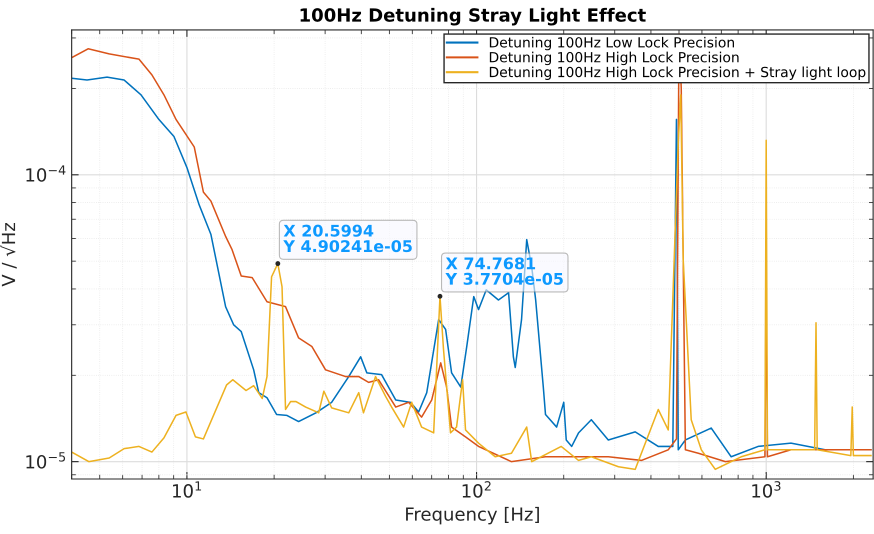  What do you see at coordinates (612, 43) in the screenshot?
I see `legend-label: Detuning 100Hz Low Lock Precision` at bounding box center [612, 43].